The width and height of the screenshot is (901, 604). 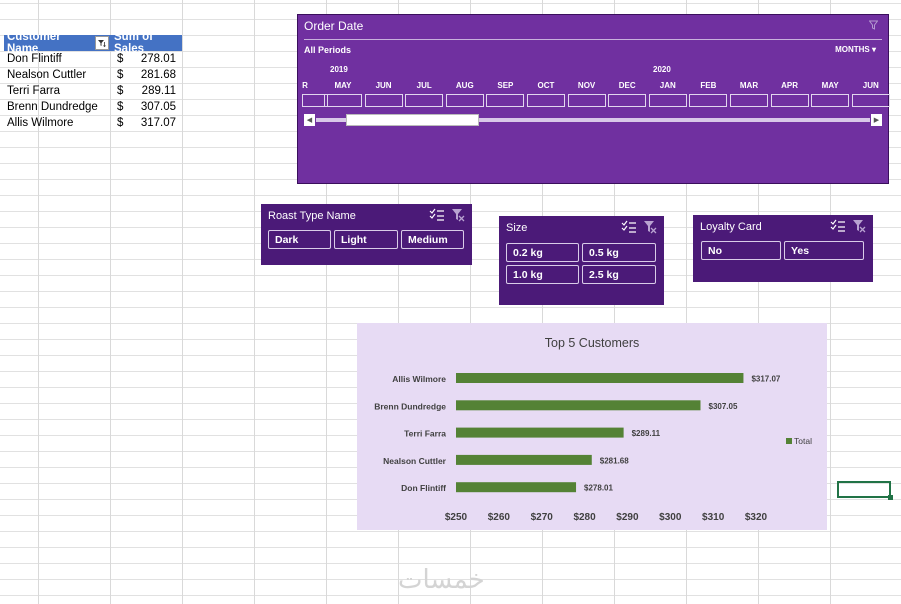 What do you see at coordinates (415, 461) in the screenshot?
I see `chart-category-label: Nealson Cuttler` at bounding box center [415, 461].